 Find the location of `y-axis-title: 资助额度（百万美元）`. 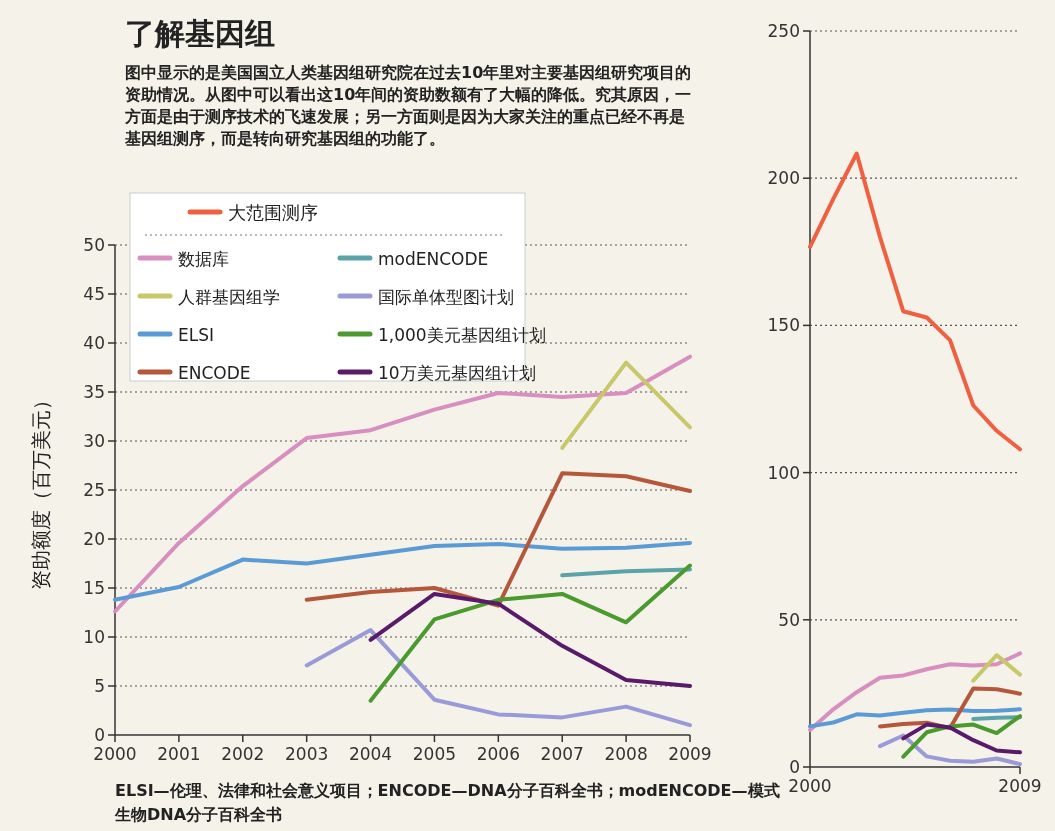

y-axis-title: 资助额度（百万美元） is located at coordinates (41, 490).